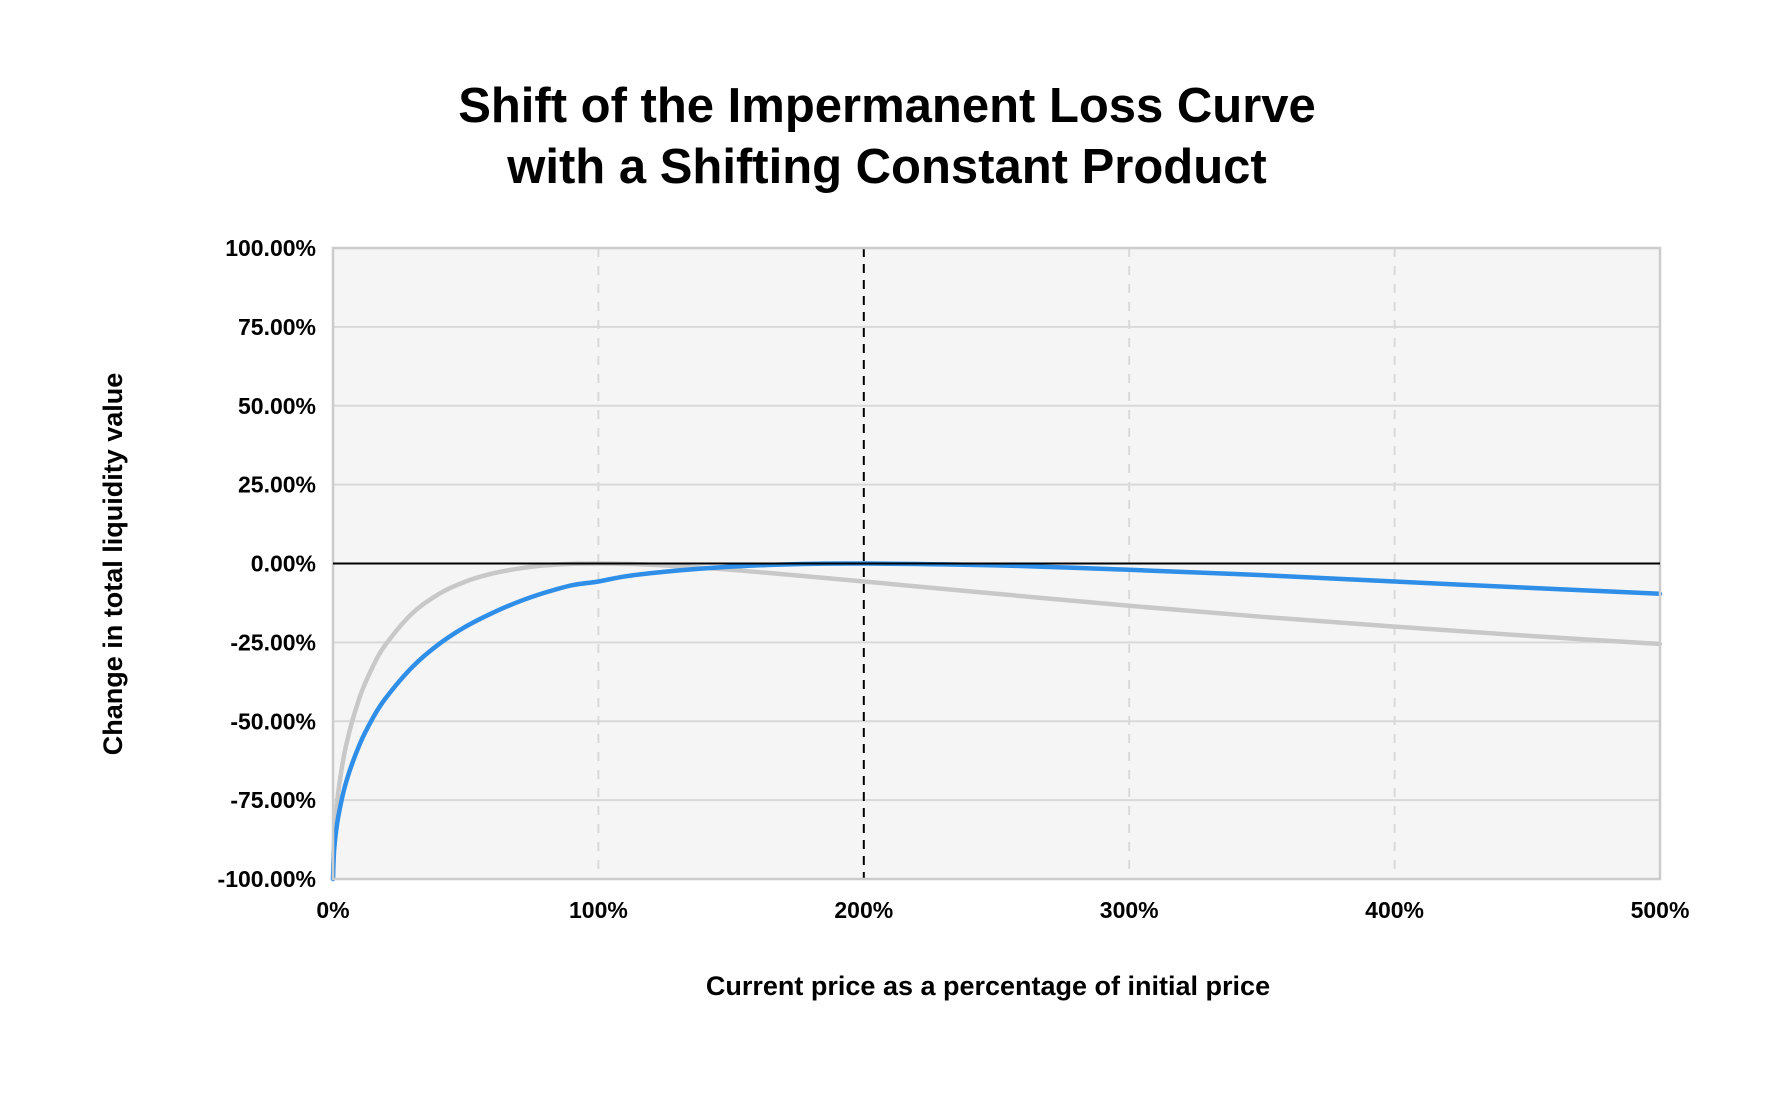  What do you see at coordinates (283, 564) in the screenshot?
I see `y-tick-label: 0.00%` at bounding box center [283, 564].